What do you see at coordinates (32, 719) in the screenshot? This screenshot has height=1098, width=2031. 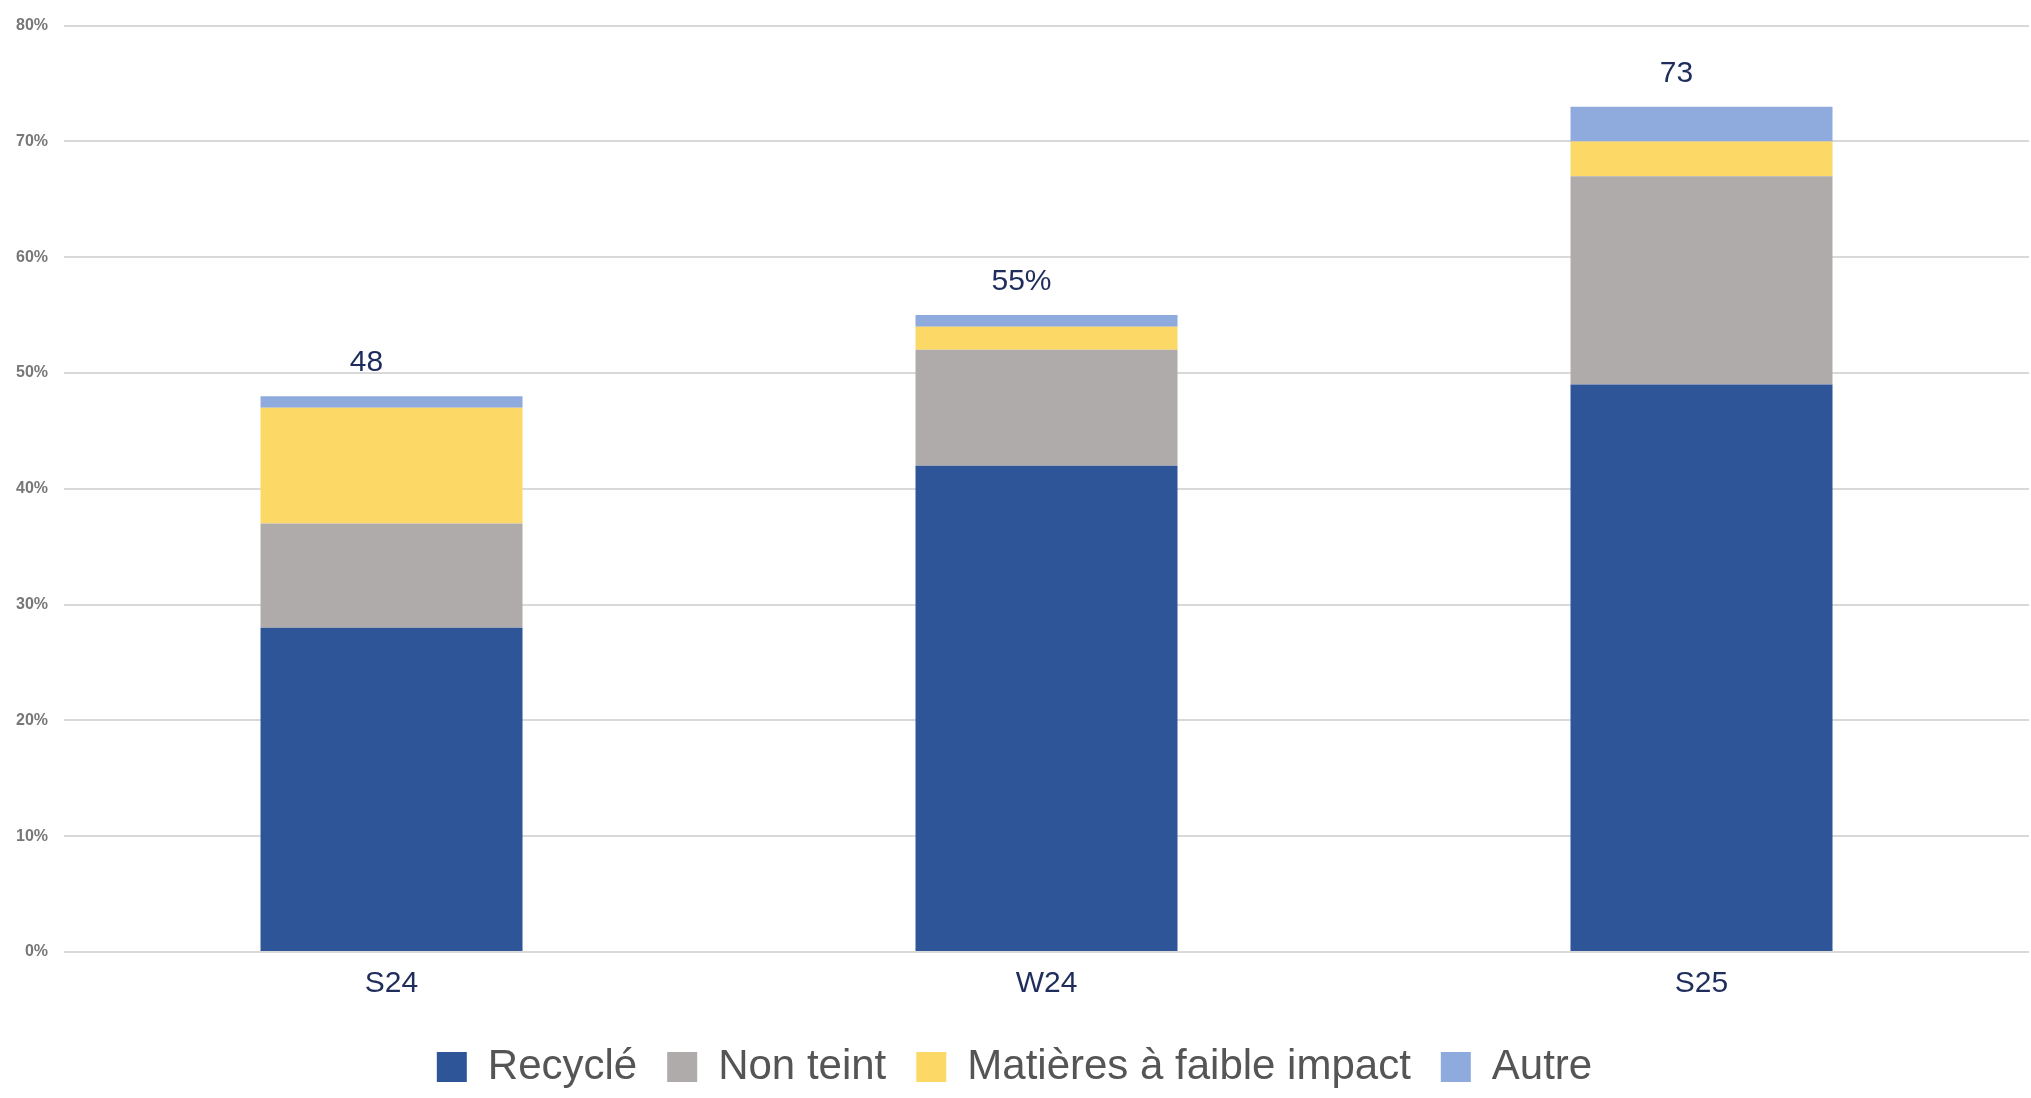 I see `y-tick-label: 20%` at bounding box center [32, 719].